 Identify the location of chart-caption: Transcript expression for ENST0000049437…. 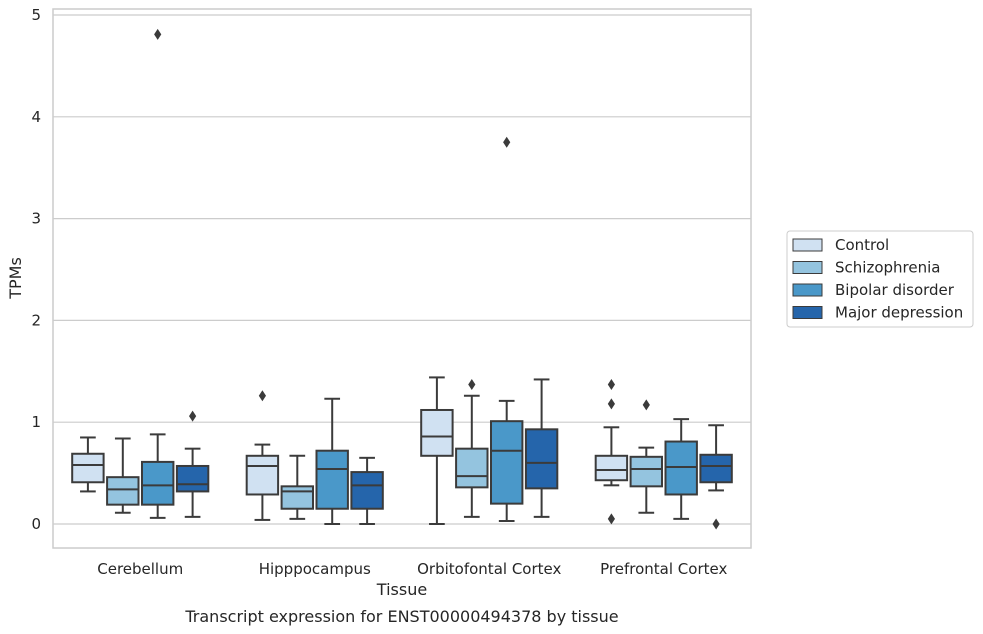
(401, 616).